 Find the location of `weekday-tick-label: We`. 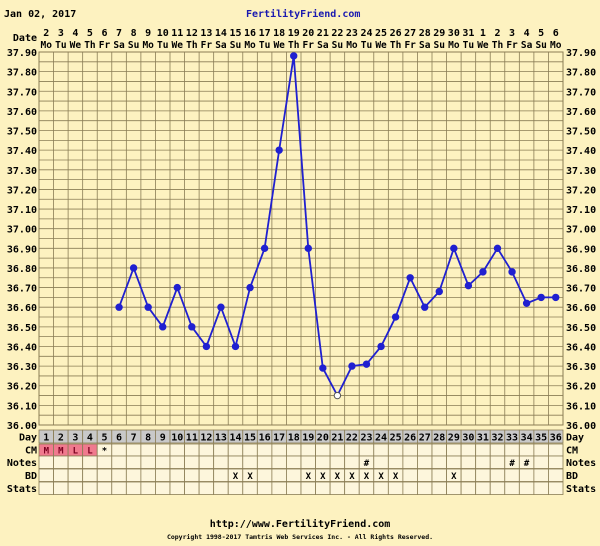

weekday-tick-label: We is located at coordinates (483, 45).